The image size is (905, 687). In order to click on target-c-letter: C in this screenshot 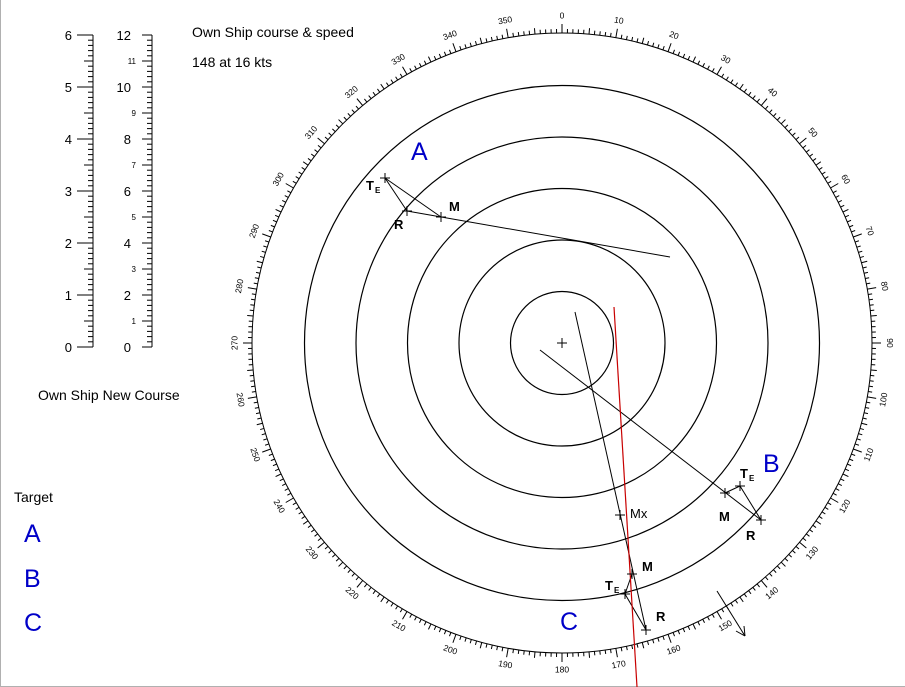, I will do `click(569, 622)`.